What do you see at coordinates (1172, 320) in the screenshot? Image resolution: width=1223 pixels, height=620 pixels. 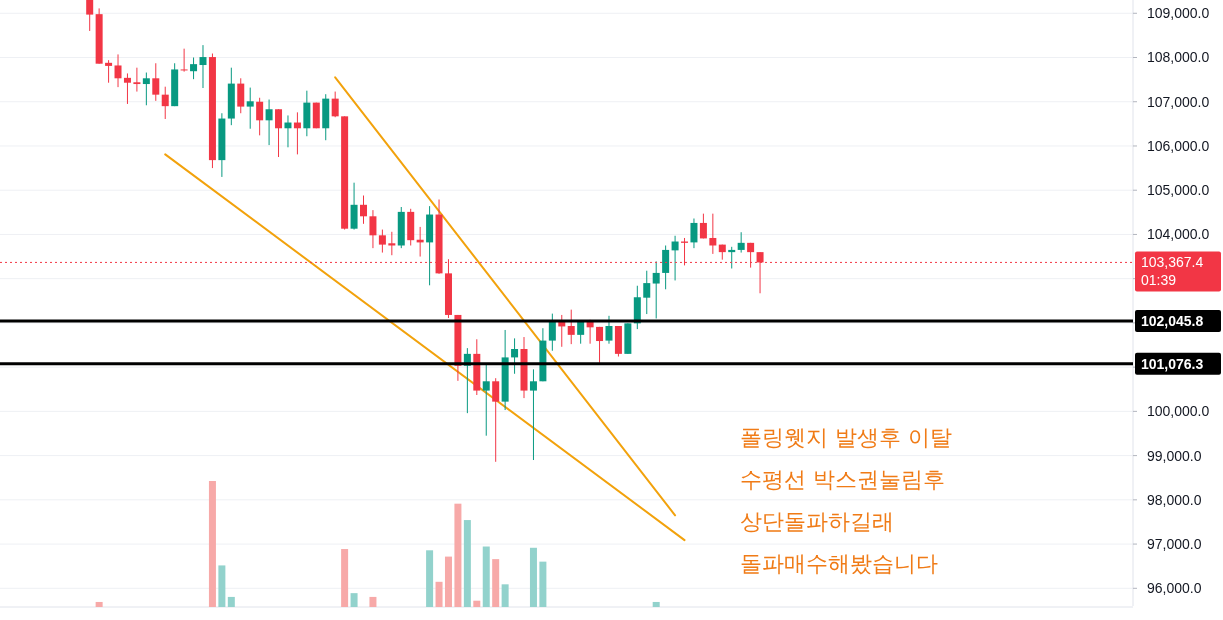 I see `ref-line-label: 102,045.8` at bounding box center [1172, 320].